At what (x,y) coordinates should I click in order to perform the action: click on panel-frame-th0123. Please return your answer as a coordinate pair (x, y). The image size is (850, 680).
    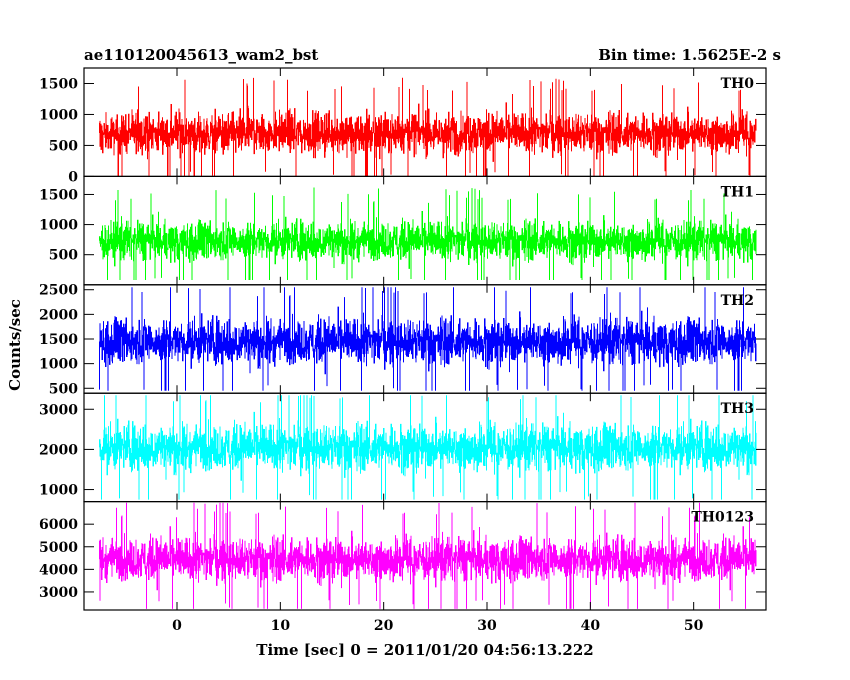
    Looking at the image, I should click on (425, 556).